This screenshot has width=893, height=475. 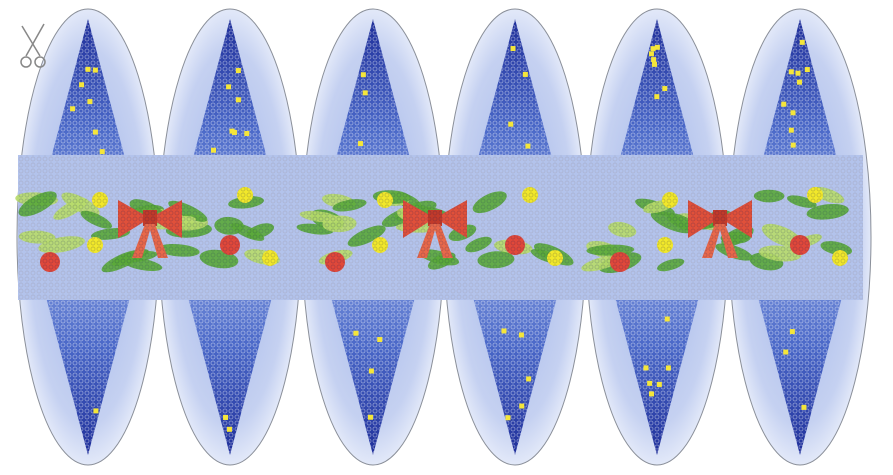 I want to click on scissors-icon, so click(x=33, y=45).